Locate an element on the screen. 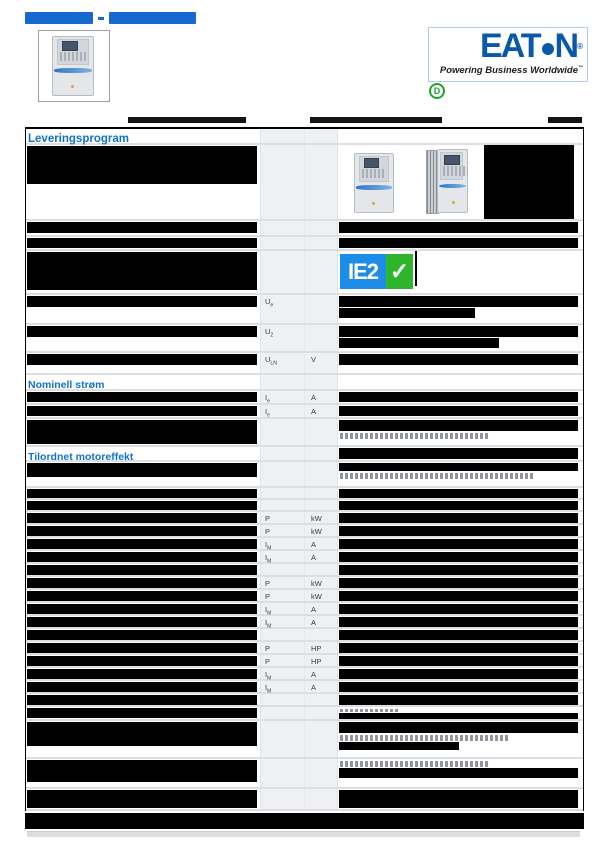  spec-symbol: Ie is located at coordinates (267, 413).